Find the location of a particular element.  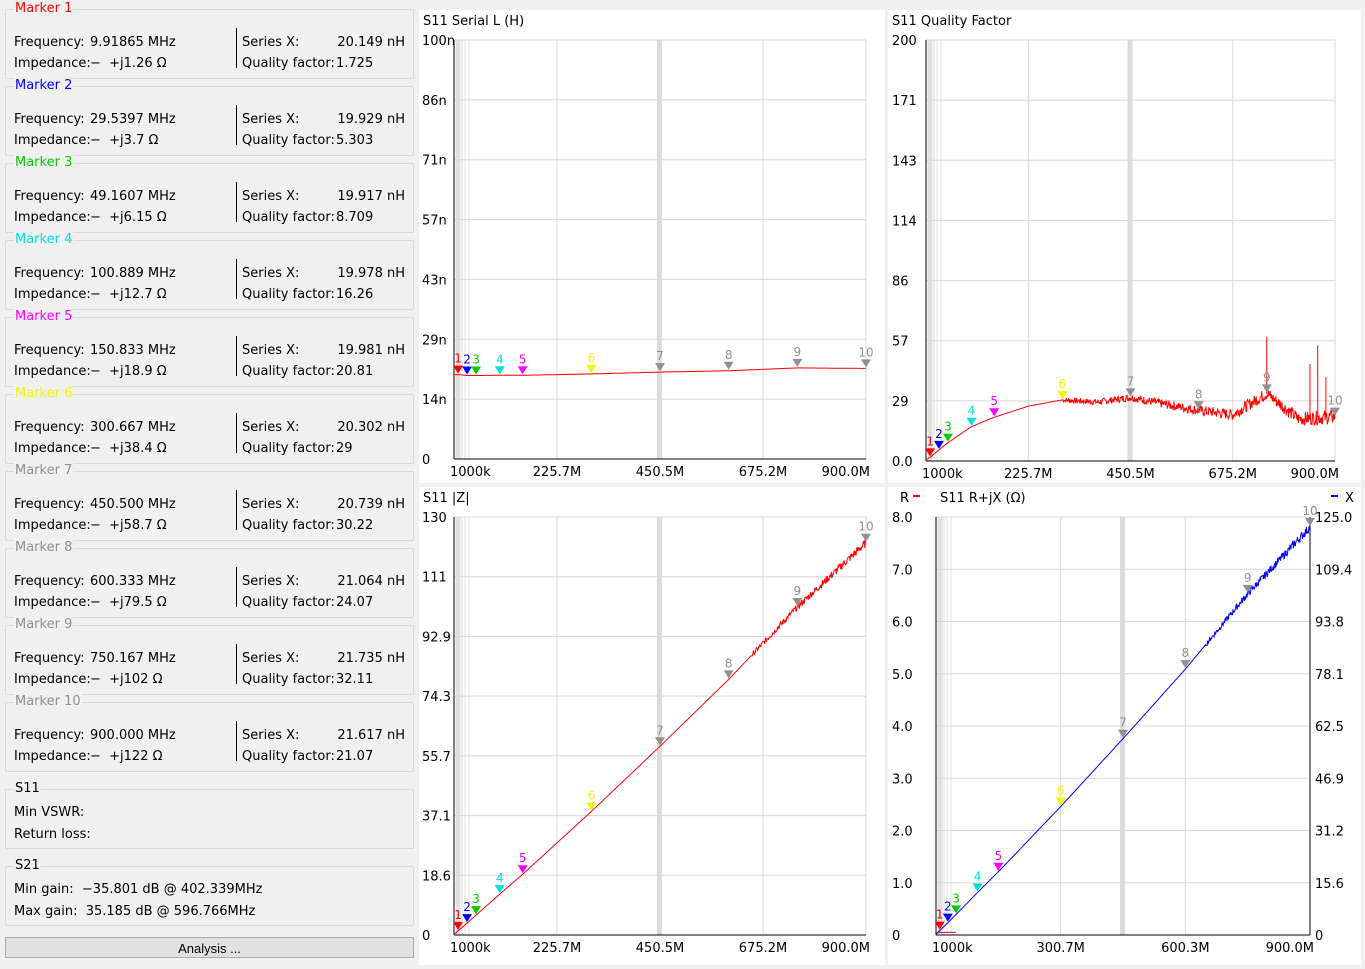

y-tick-label: 57n is located at coordinates (434, 221).